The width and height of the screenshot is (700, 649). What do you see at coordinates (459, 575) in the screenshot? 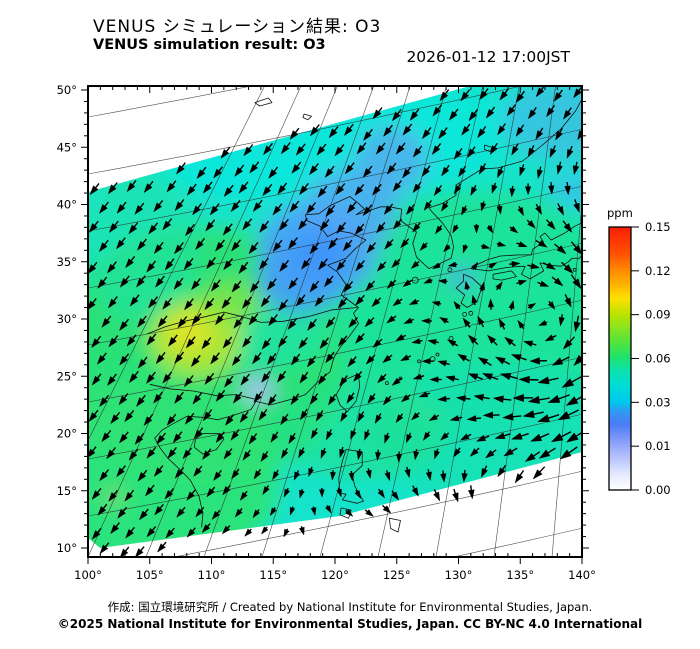
I see `x-tick-label: 130°` at bounding box center [459, 575].